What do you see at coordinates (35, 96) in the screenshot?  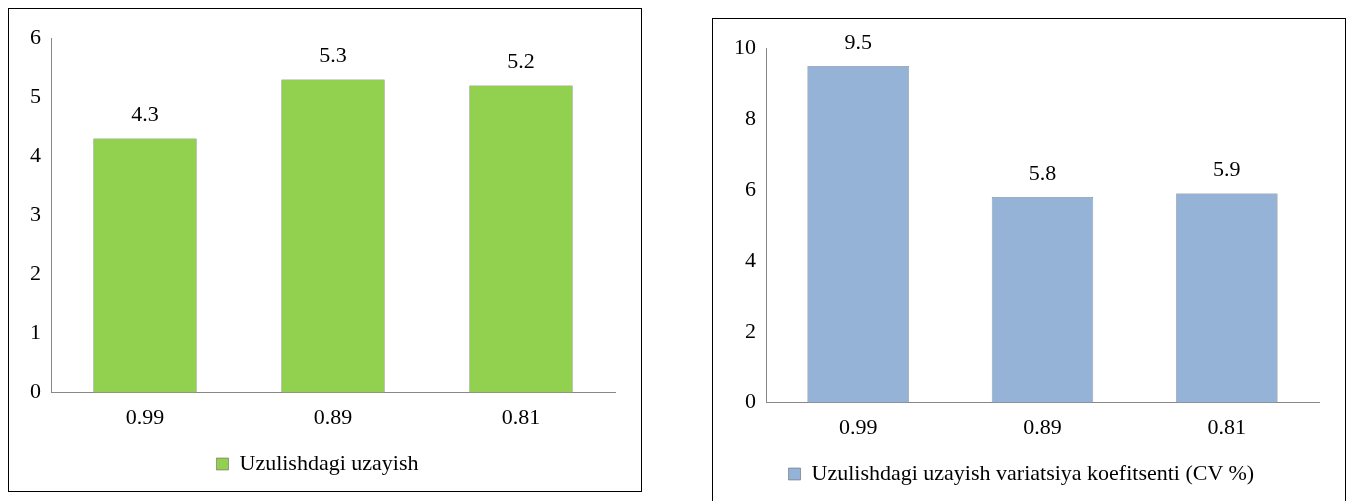 I see `y-tick-label: 5` at bounding box center [35, 96].